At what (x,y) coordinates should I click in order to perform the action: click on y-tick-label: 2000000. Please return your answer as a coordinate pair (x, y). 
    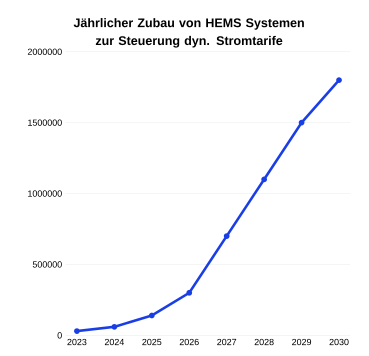
    Looking at the image, I should click on (45, 51).